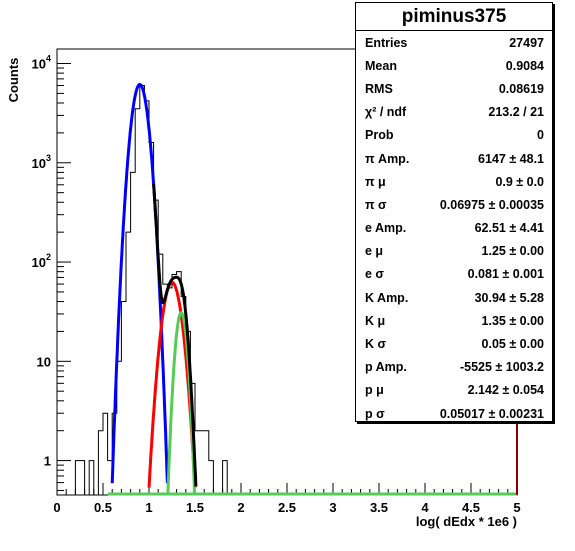  What do you see at coordinates (374, 390) in the screenshot?
I see `stats-label: p μ` at bounding box center [374, 390].